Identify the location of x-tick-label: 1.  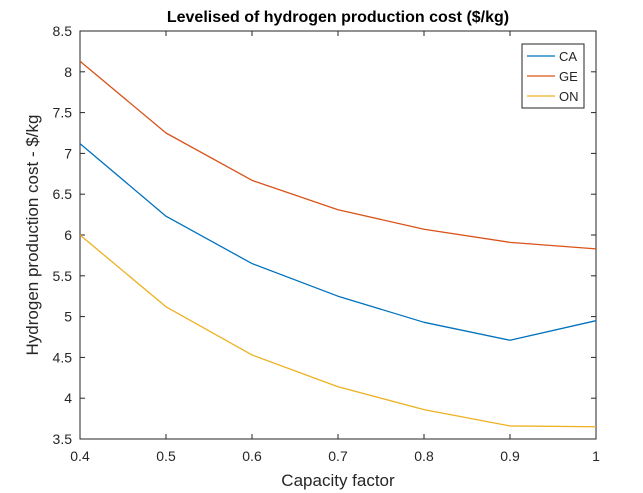
(596, 456).